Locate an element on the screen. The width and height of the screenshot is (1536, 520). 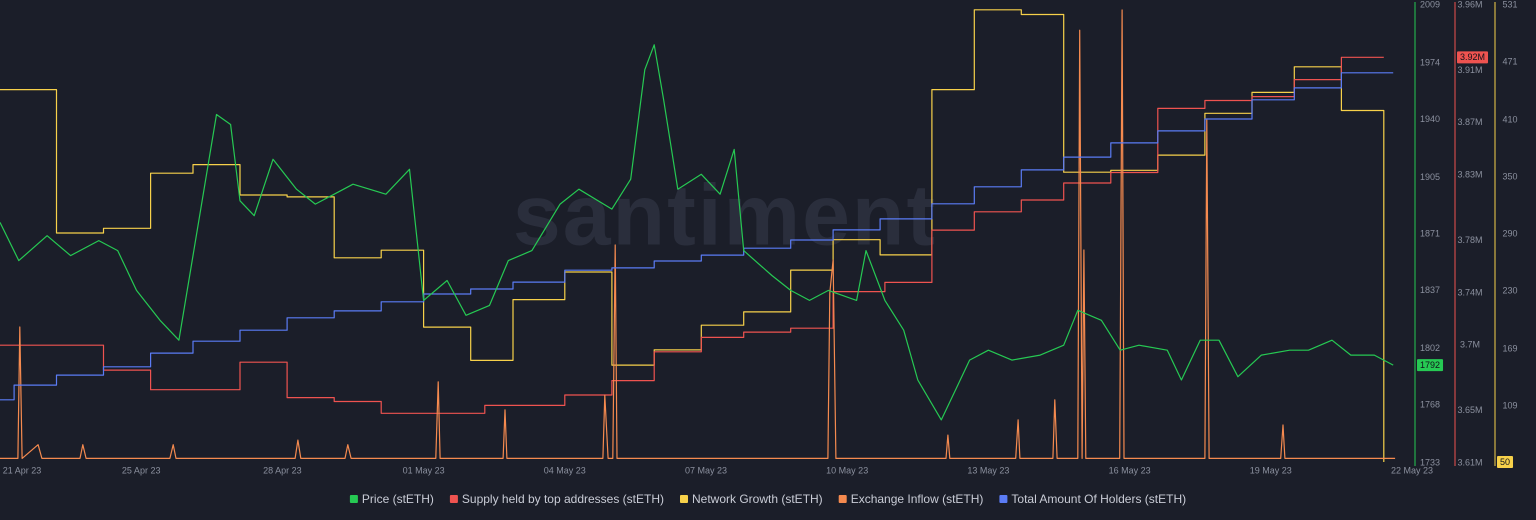
last-value-badge: 3.92M is located at coordinates (1473, 57).